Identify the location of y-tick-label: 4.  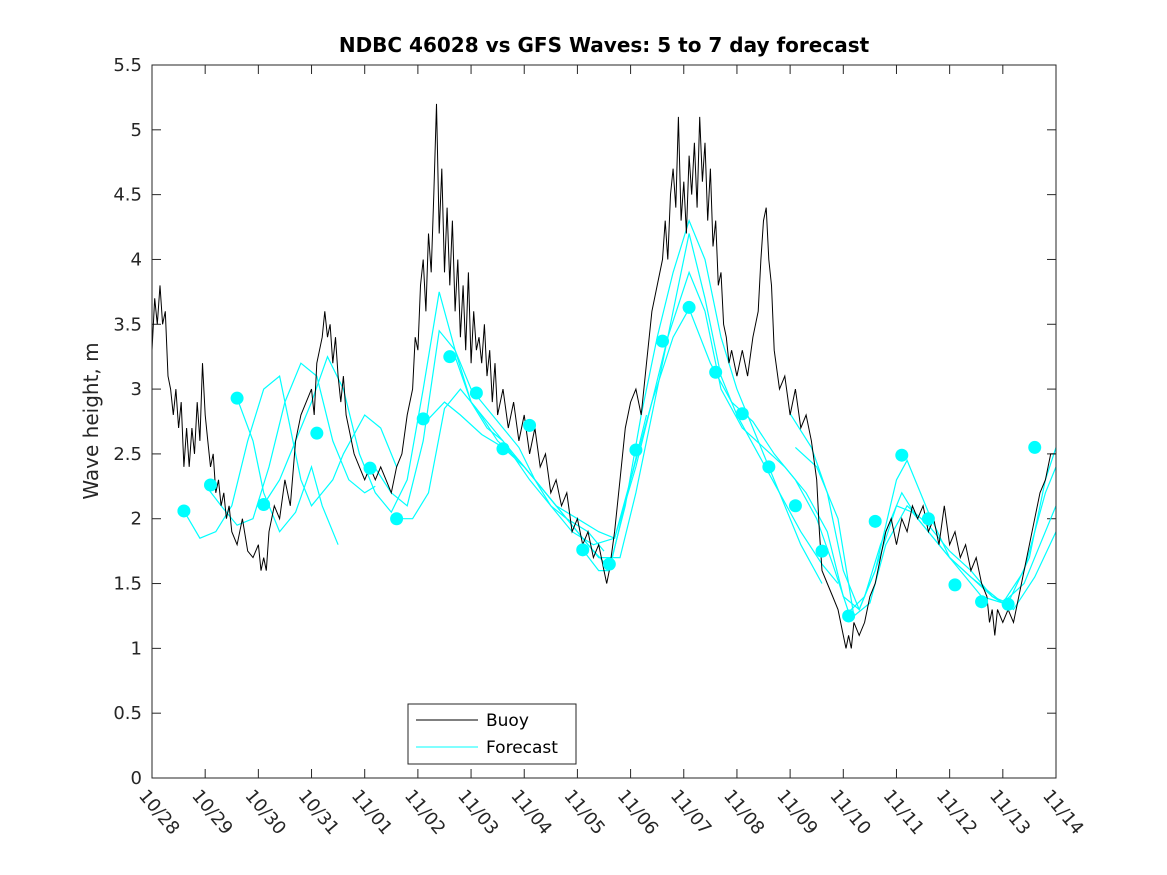
(136, 259).